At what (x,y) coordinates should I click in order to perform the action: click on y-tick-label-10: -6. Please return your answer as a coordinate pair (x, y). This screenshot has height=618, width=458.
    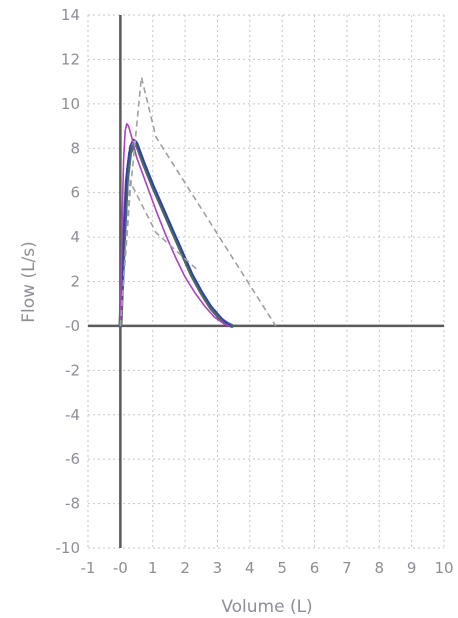
    Looking at the image, I should click on (72, 459).